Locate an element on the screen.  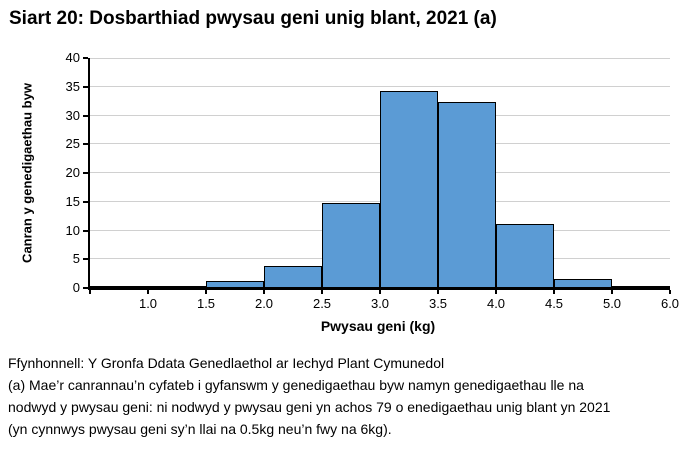
bar-1.5-2.0 is located at coordinates (235, 284).